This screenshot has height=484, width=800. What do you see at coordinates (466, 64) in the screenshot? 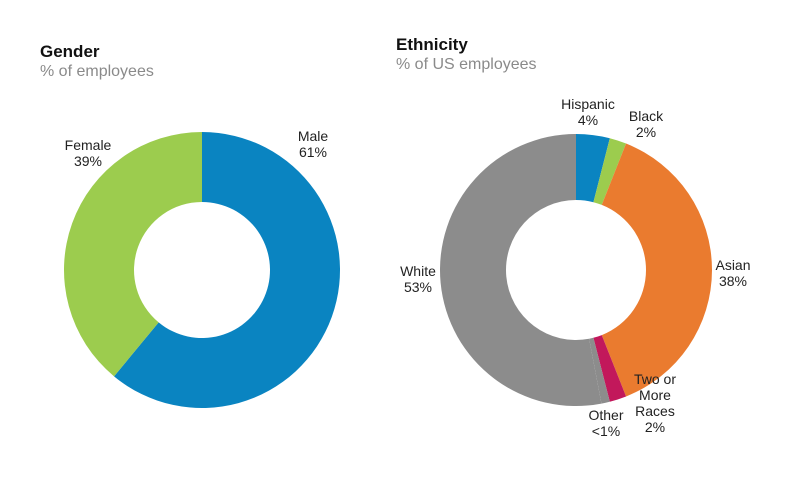
I see `ethnicity-chart-subtitle: % of US employees` at bounding box center [466, 64].